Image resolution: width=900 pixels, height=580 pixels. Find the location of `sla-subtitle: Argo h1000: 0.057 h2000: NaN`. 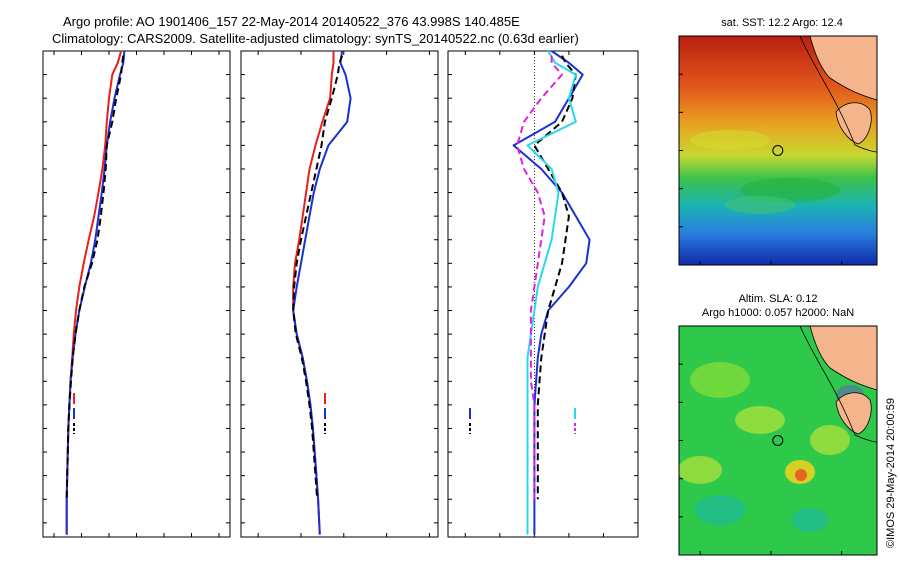

sla-subtitle: Argo h1000: 0.057 h2000: NaN is located at coordinates (778, 313).